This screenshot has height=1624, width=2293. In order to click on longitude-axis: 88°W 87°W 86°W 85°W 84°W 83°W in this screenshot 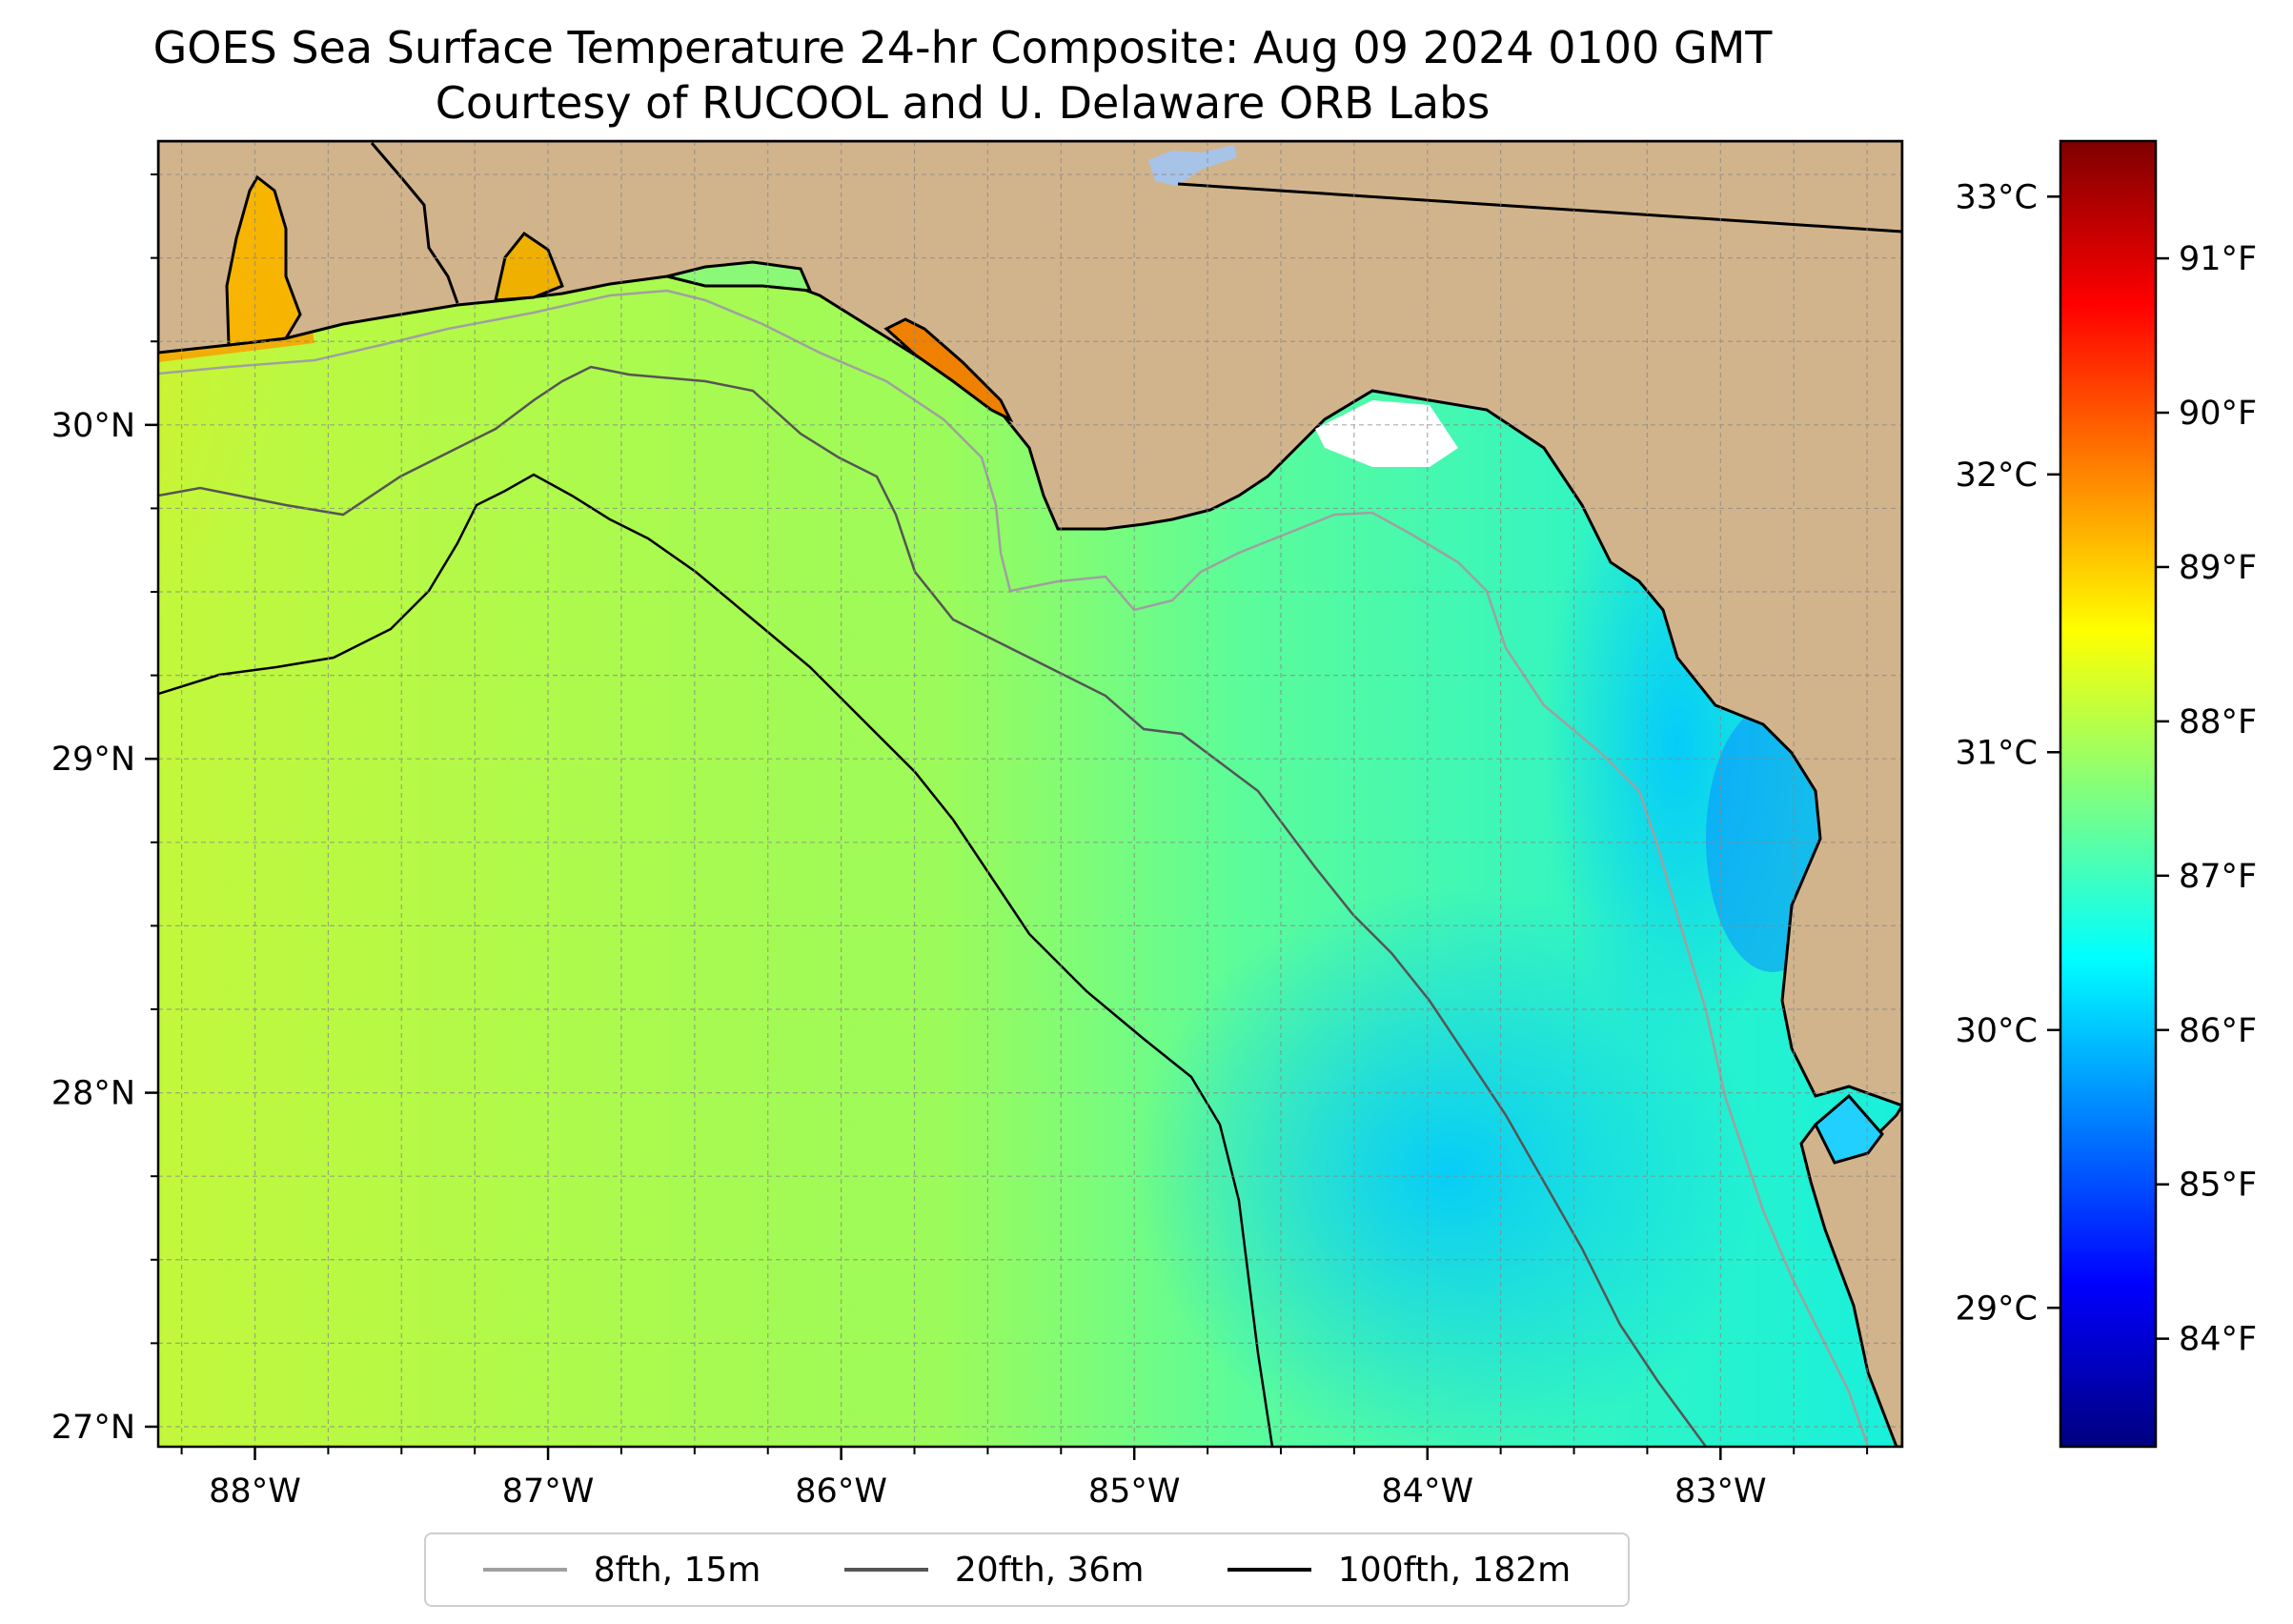, I will do `click(1025, 1479)`.